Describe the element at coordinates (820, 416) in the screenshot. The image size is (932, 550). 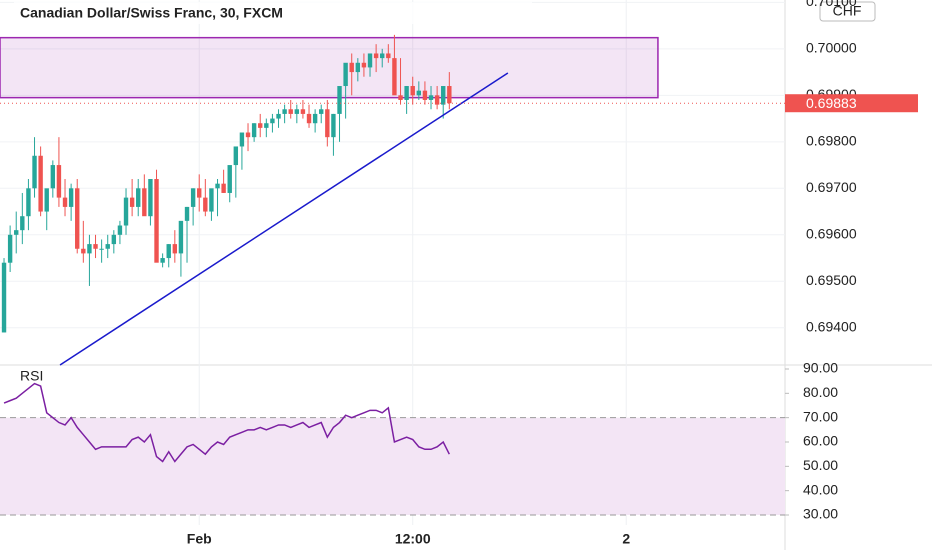
I see `y-tick-label: 70.00` at that location.